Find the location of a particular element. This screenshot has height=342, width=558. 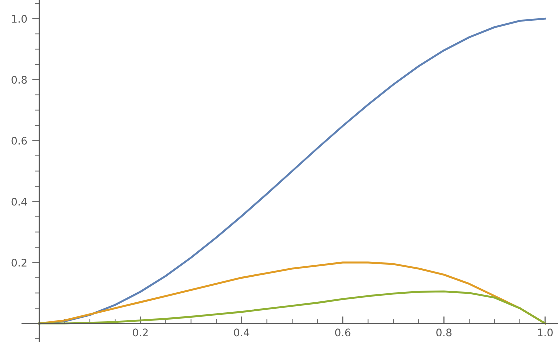

line-series is located at coordinates (292, 307).